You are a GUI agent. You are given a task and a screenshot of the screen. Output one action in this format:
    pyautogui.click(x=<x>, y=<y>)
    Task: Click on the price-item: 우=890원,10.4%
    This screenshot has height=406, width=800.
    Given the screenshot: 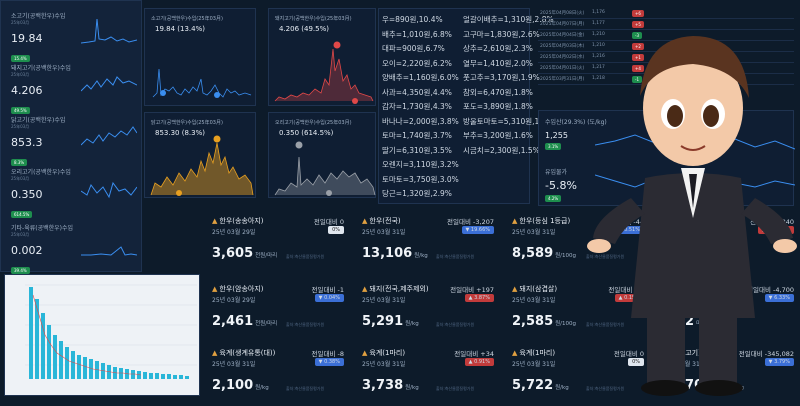 What is the action you would take?
    pyautogui.click(x=412, y=19)
    